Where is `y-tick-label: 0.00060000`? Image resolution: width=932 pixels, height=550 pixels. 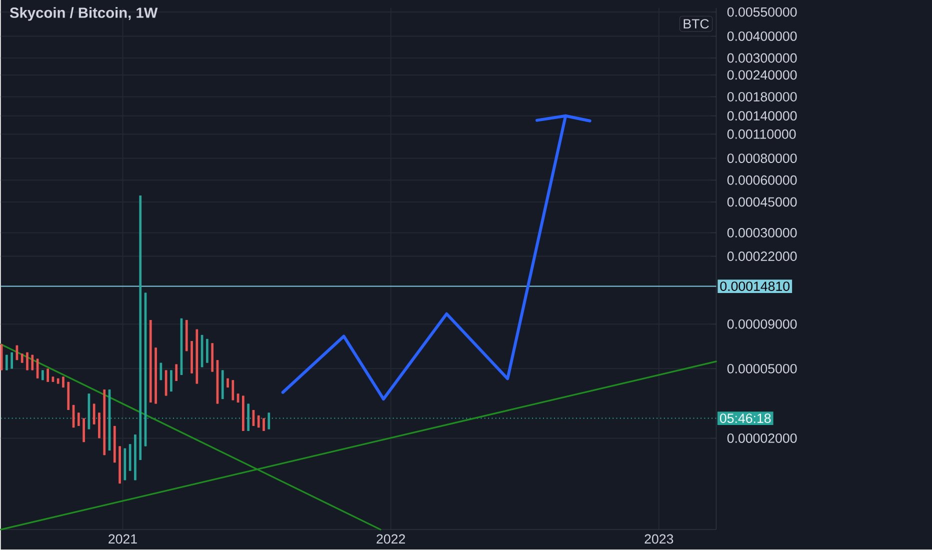
y-tick-label: 0.00060000 is located at coordinates (762, 181).